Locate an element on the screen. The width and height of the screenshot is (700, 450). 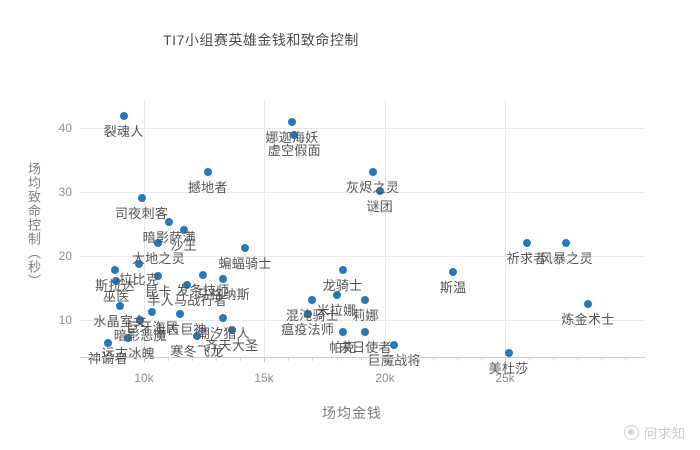
point-label: 发条技师 is located at coordinates (203, 291).